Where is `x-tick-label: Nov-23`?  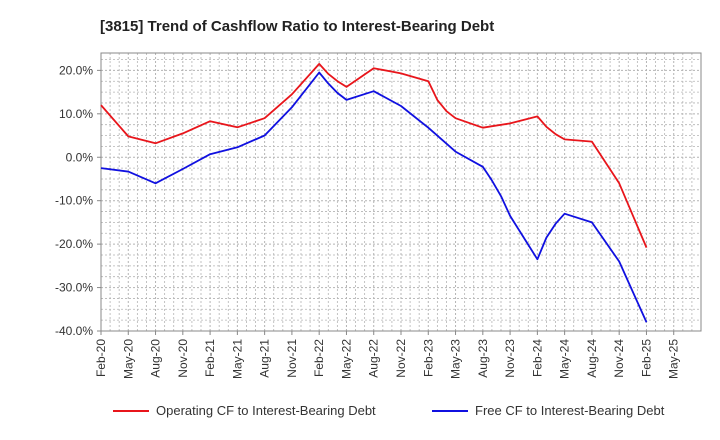 x-tick-label: Nov-23 is located at coordinates (510, 358).